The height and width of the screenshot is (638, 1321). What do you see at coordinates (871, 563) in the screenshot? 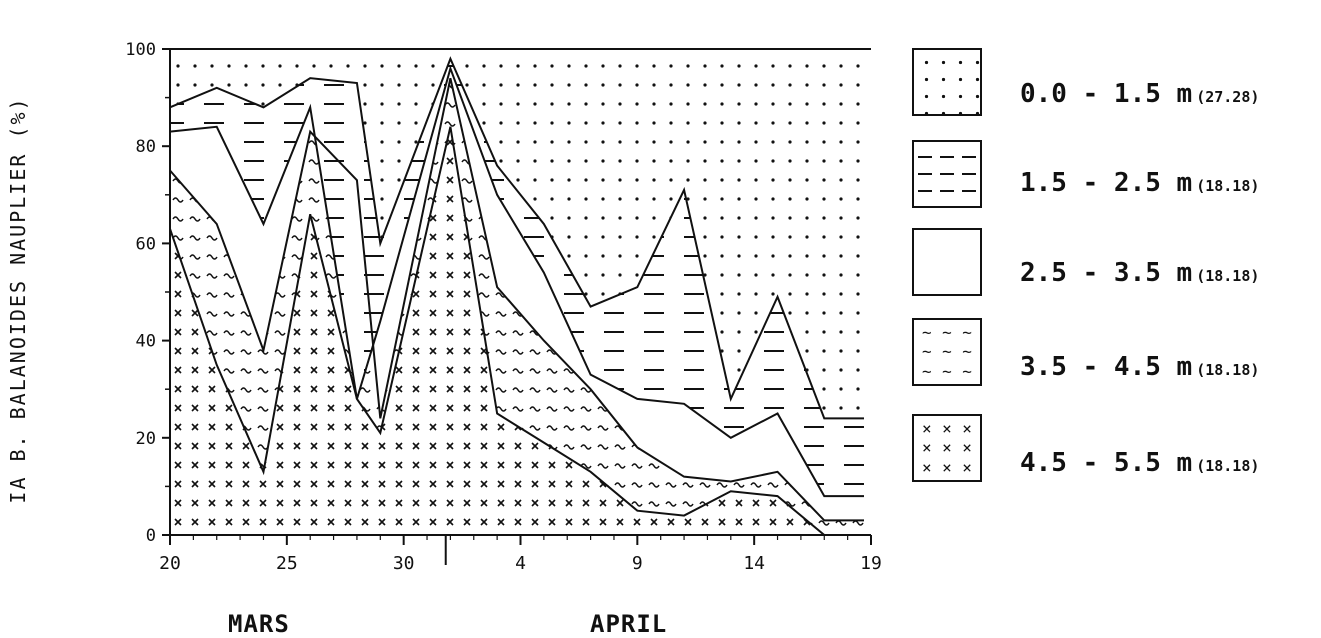
I see `x-tick-label: 19` at bounding box center [871, 563].